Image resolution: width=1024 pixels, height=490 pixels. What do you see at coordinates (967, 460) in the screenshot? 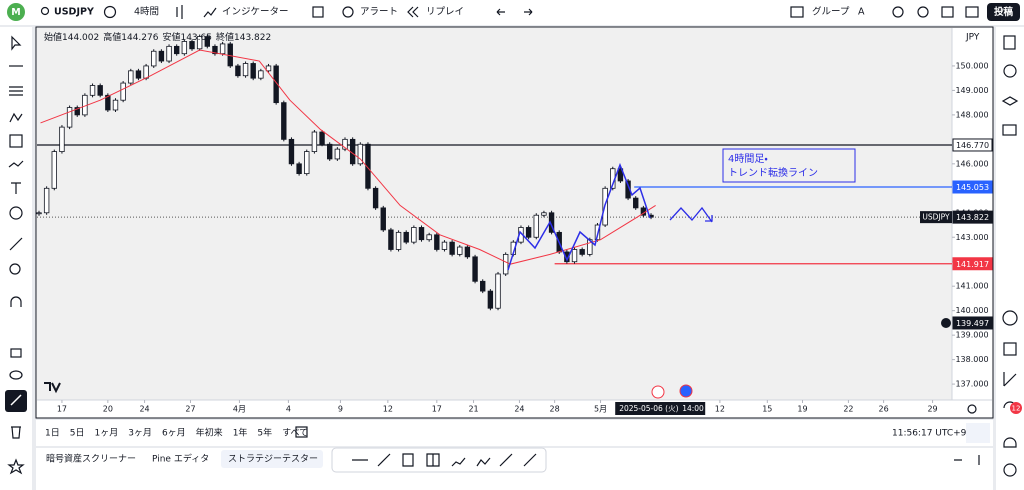
I see `panel-controls` at bounding box center [967, 460].